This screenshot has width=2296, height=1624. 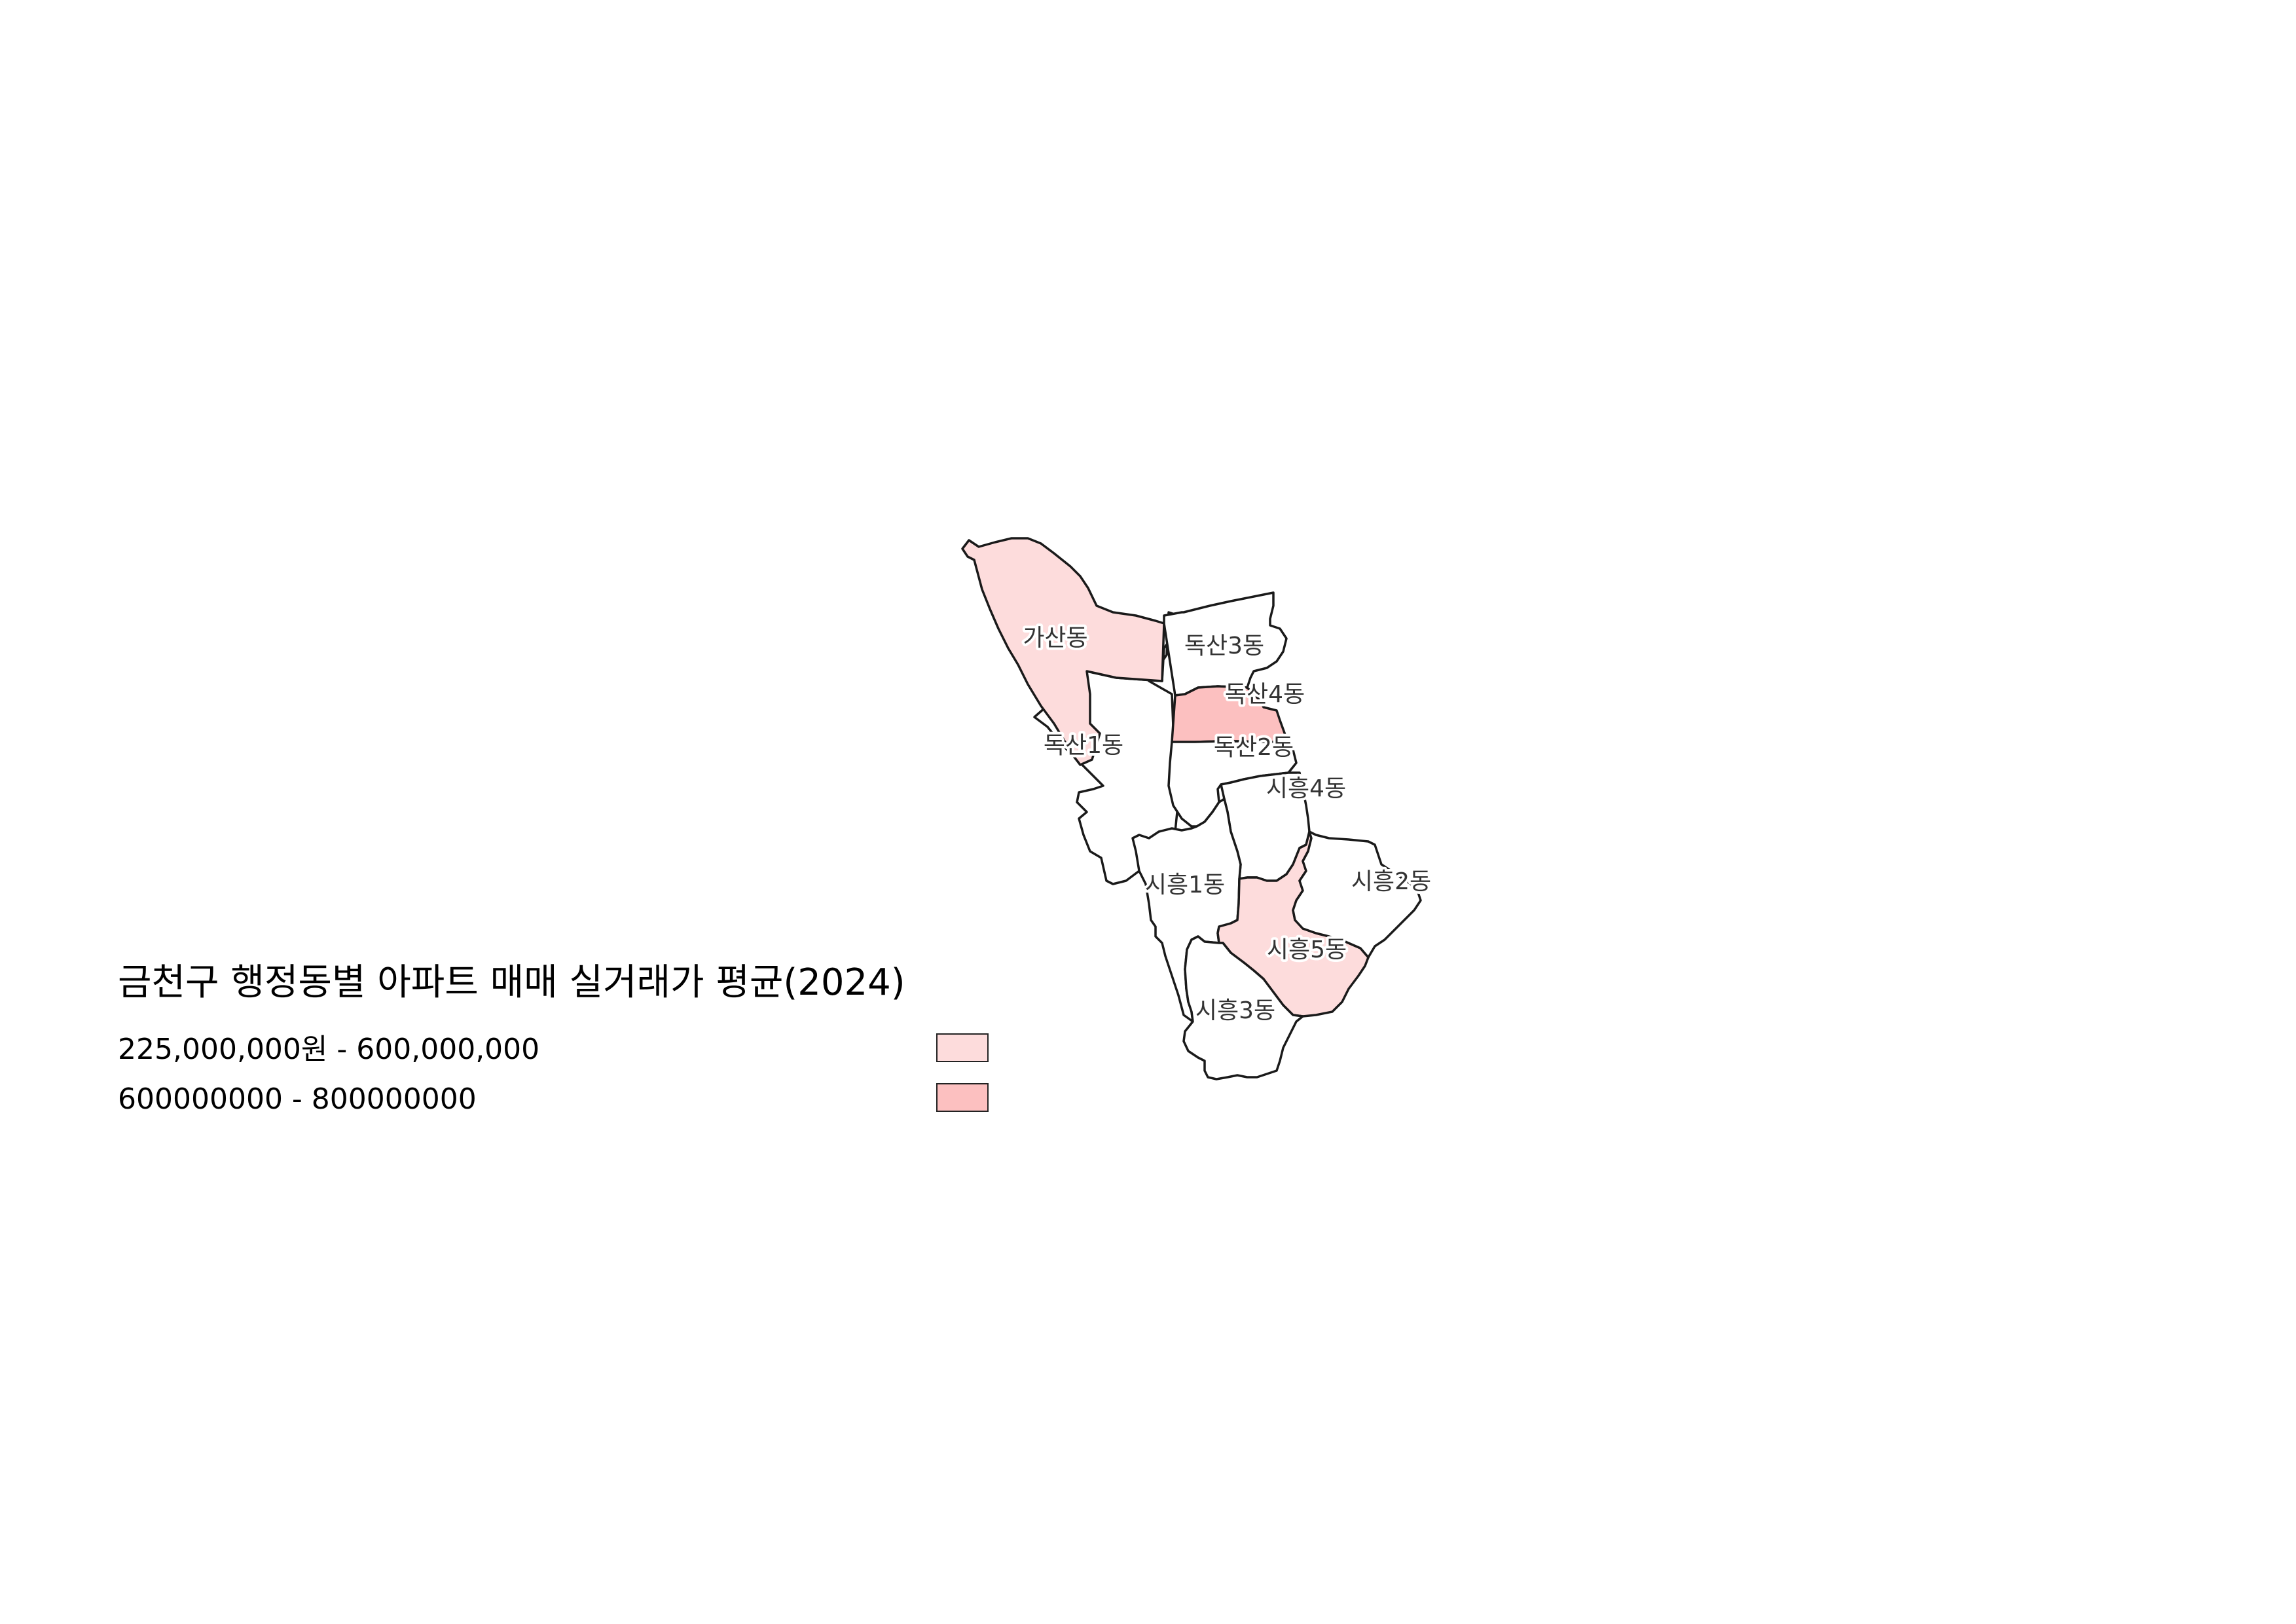 I want to click on district-label-doksan2: 독산2동, so click(x=1254, y=747).